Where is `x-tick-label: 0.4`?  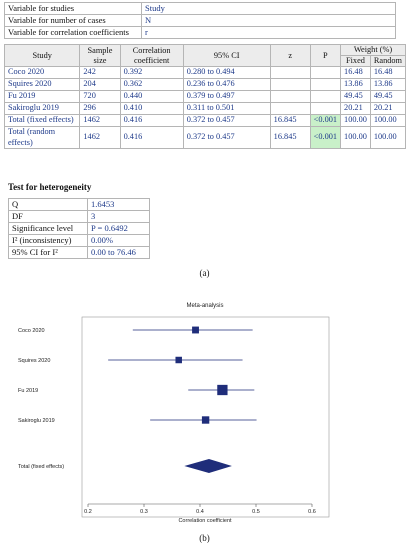
x-tick-label: 0.4 is located at coordinates (200, 512).